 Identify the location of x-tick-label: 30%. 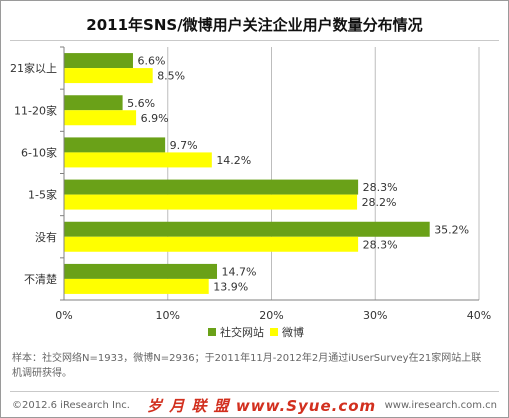
(375, 315).